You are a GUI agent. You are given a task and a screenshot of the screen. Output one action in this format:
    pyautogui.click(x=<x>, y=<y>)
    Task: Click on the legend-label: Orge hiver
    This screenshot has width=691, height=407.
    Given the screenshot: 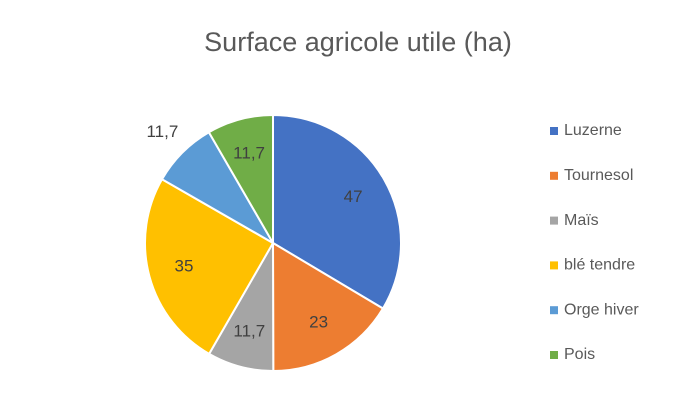 What is the action you would take?
    pyautogui.click(x=601, y=309)
    